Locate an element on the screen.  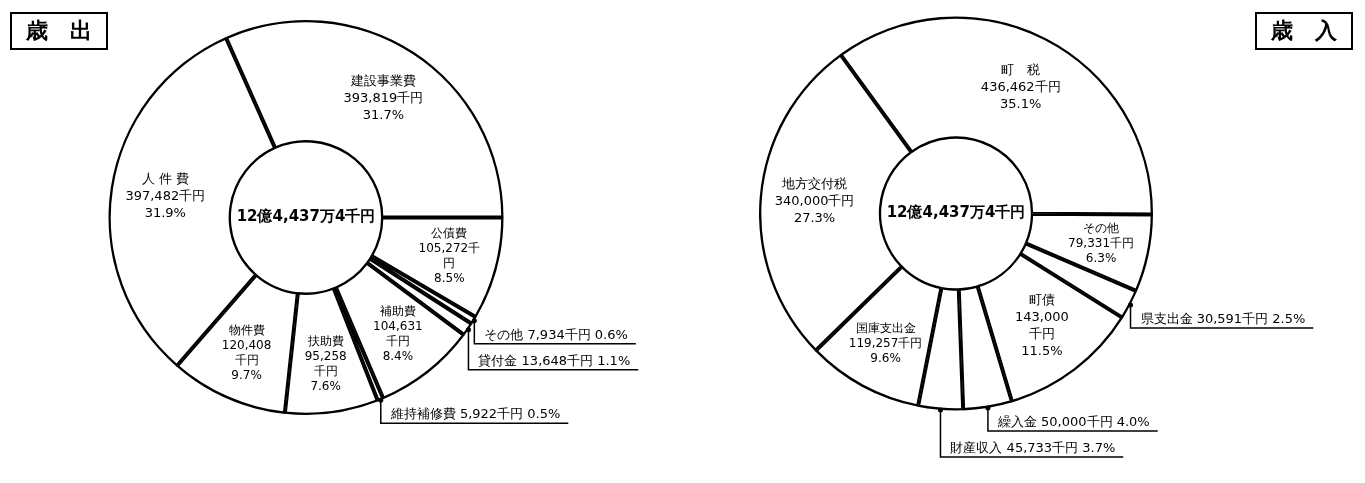
data-label: 120,408 千円 9.7% is located at coordinates (246, 360).